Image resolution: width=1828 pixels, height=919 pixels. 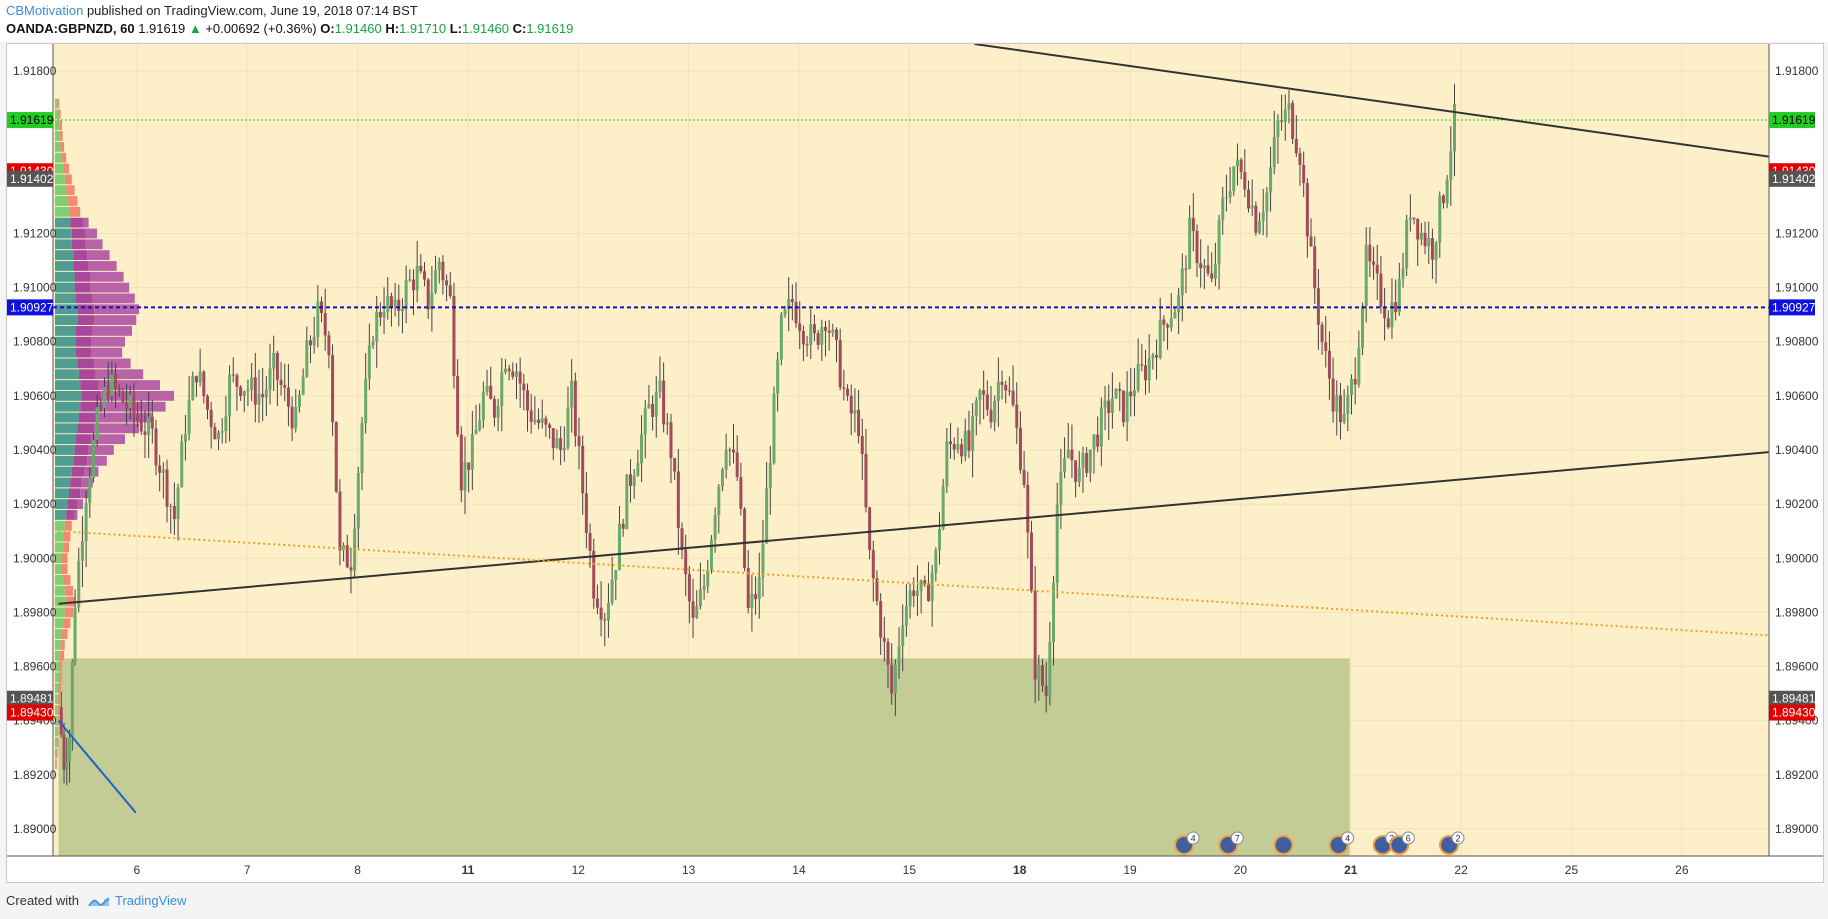 What do you see at coordinates (1797, 558) in the screenshot?
I see `y-tick-label-right: 1.90000` at bounding box center [1797, 558].